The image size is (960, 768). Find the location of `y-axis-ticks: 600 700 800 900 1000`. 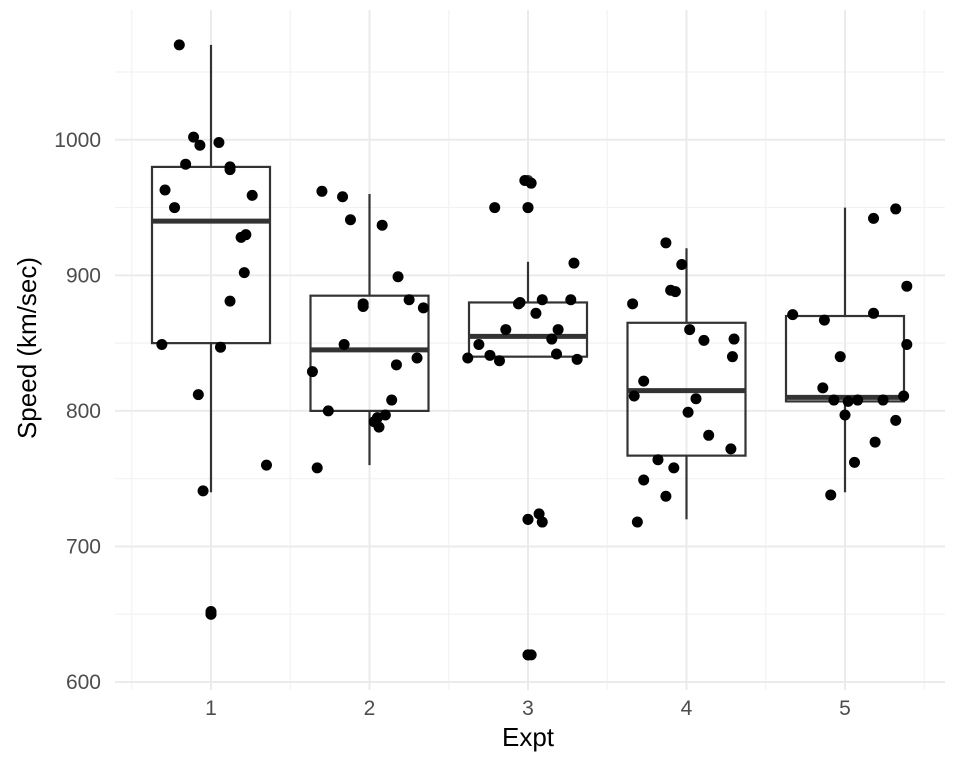

y-axis-ticks: 600 700 800 900 1000 is located at coordinates (77, 411).